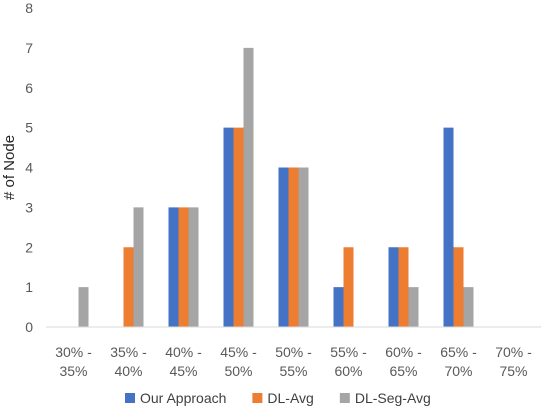 Image resolution: width=550 pixels, height=417 pixels. Describe the element at coordinates (29, 128) in the screenshot. I see `y-tick-label: 5` at that location.